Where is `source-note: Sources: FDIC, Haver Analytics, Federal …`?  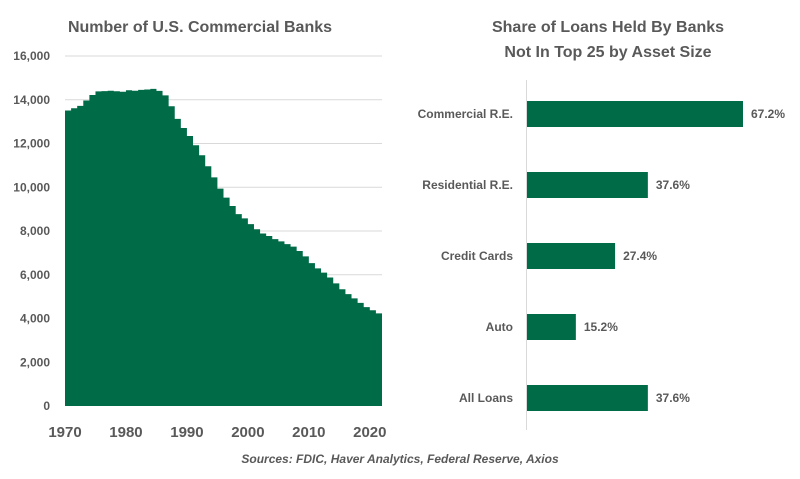 source-note: Sources: FDIC, Haver Analytics, Federal … is located at coordinates (400, 459).